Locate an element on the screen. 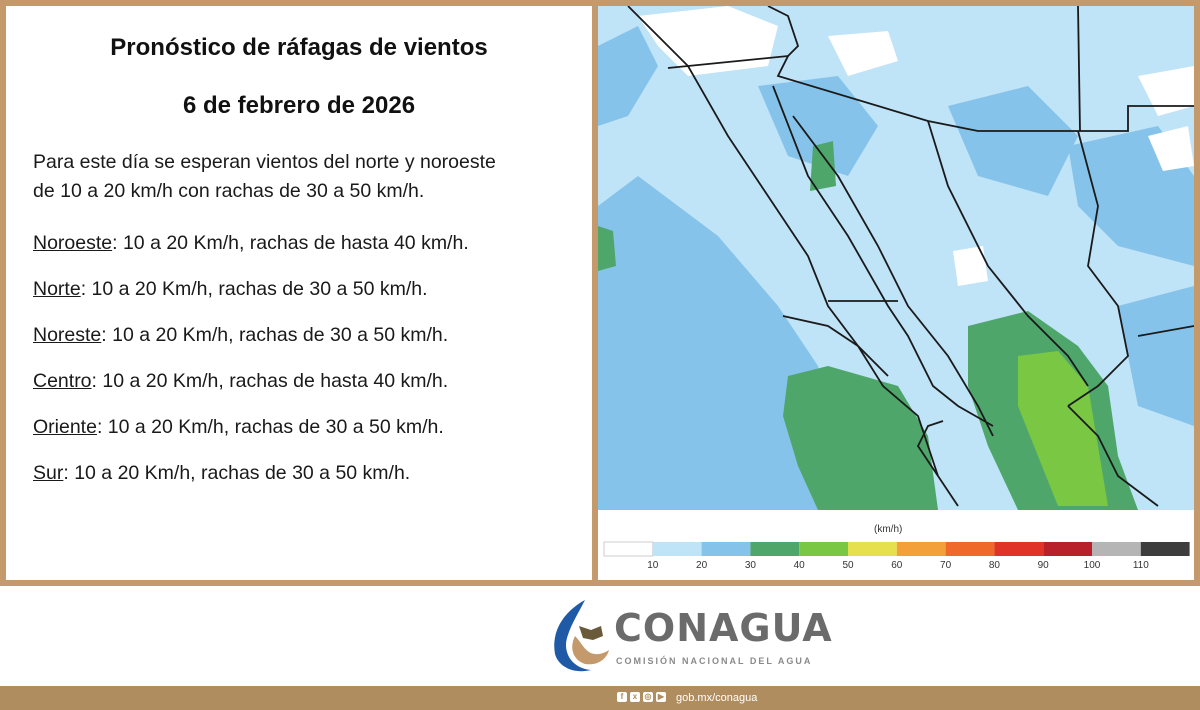 The height and width of the screenshot is (710, 1200). conagua-emblem-icon is located at coordinates (581, 636).